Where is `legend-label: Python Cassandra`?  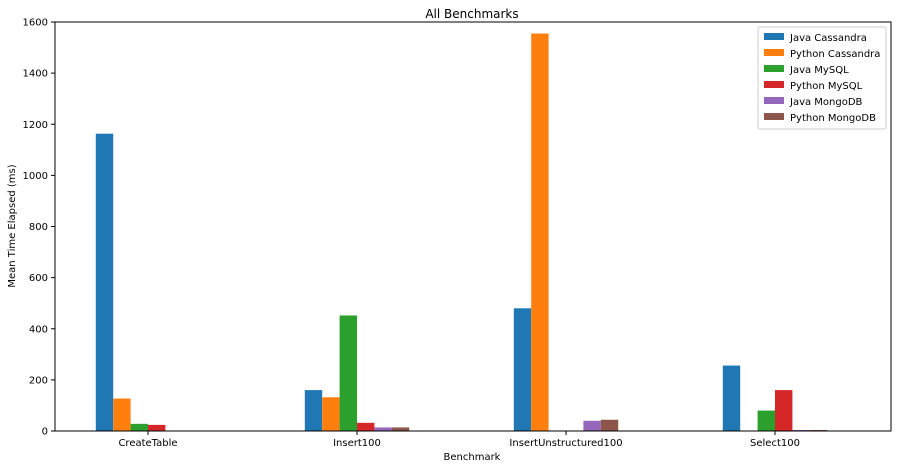 legend-label: Python Cassandra is located at coordinates (835, 54).